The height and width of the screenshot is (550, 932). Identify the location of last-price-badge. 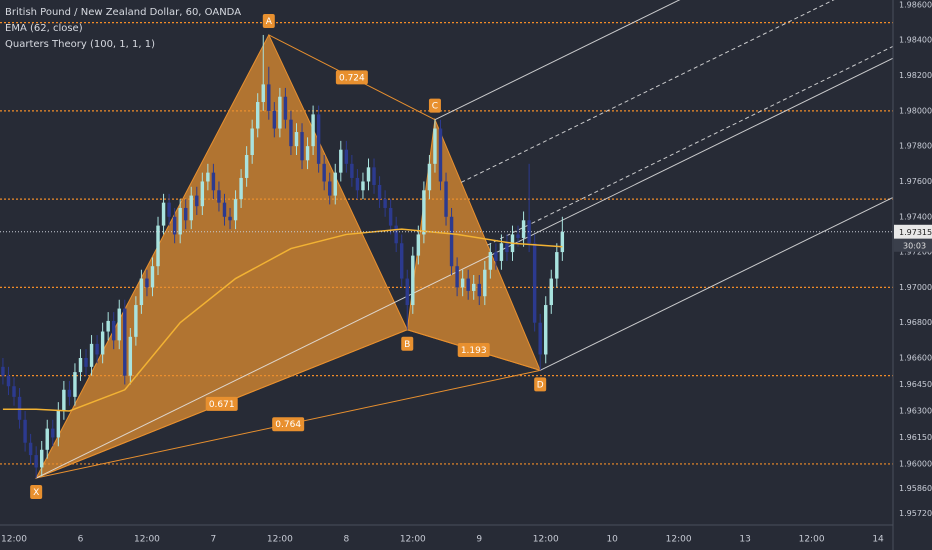
(913, 231).